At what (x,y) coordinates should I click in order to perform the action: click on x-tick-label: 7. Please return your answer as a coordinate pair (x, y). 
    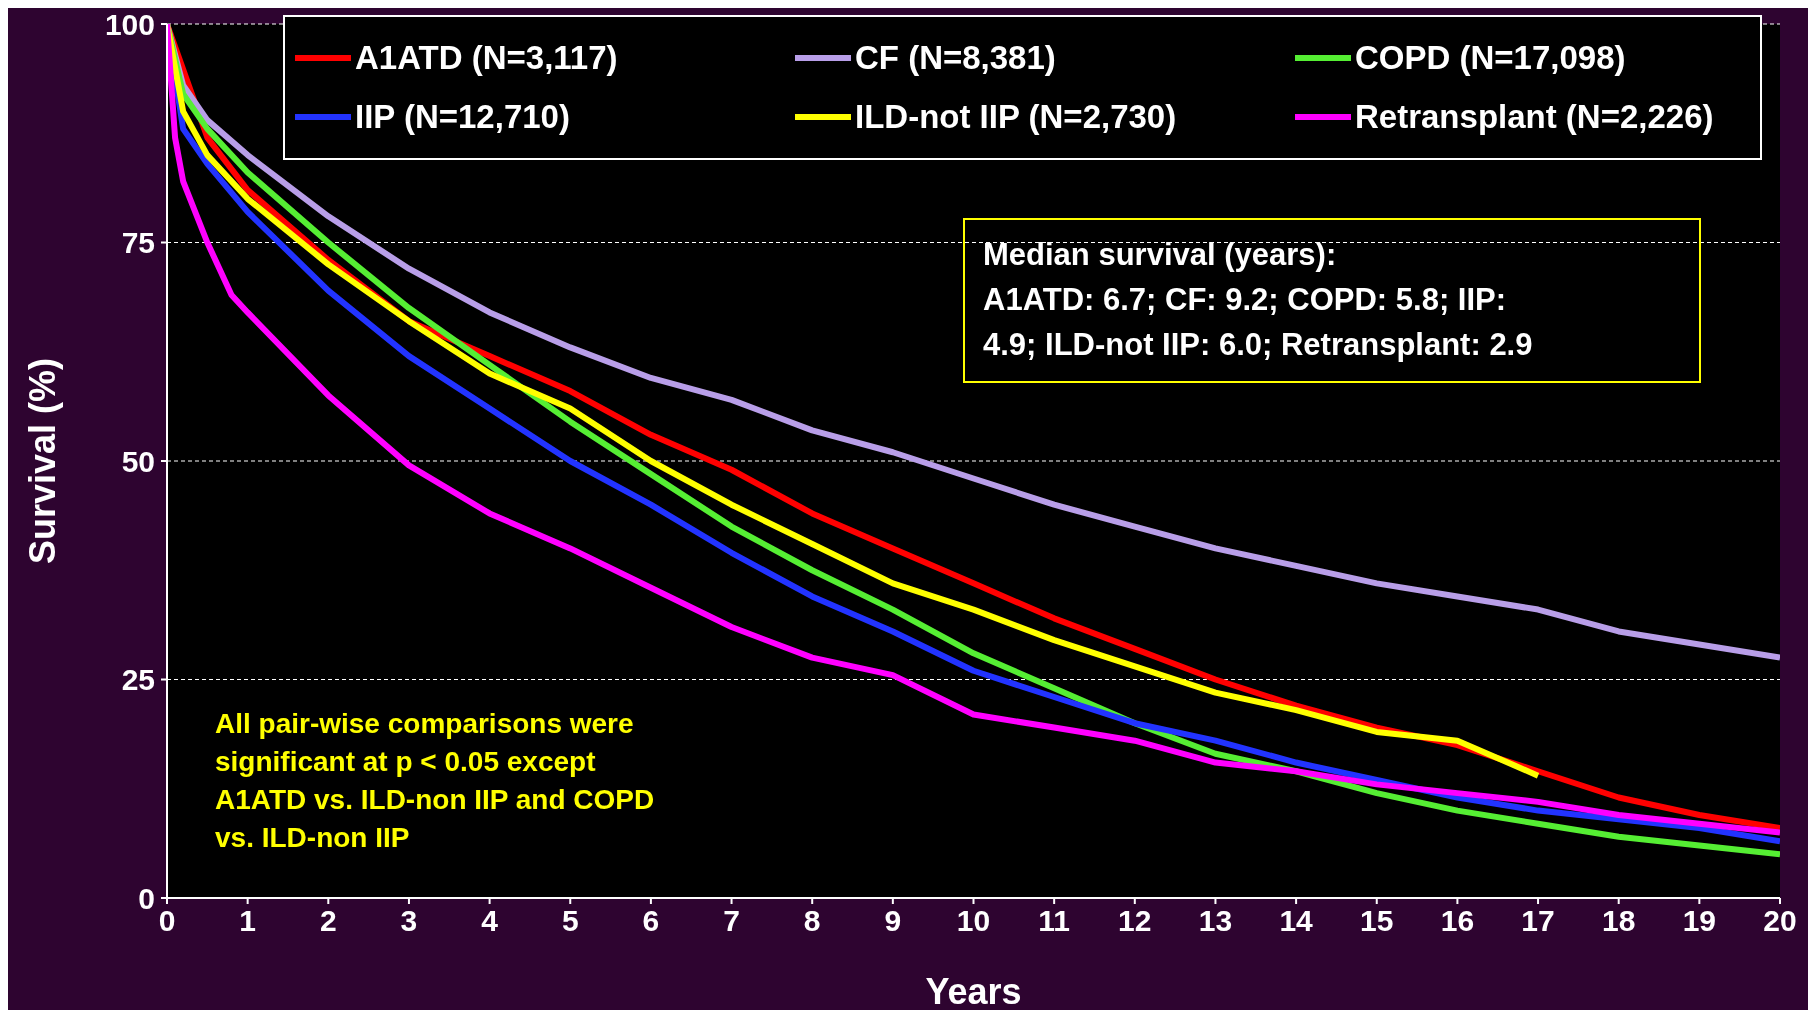
    Looking at the image, I should click on (731, 921).